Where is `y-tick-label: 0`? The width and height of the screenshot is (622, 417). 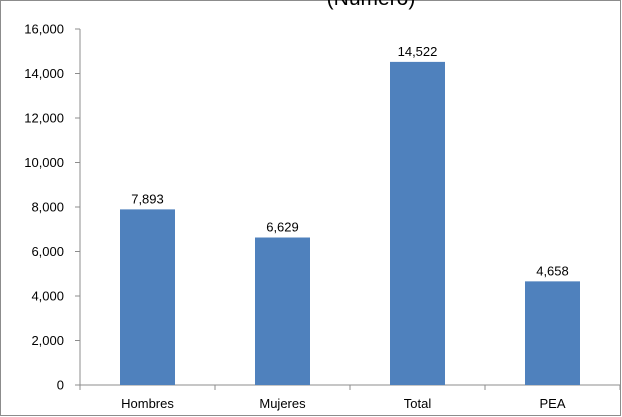 y-tick-label: 0 is located at coordinates (60, 385).